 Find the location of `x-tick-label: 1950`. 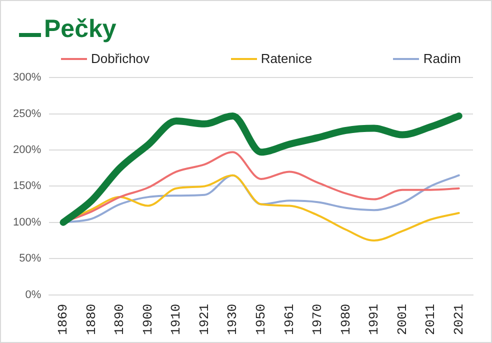

x-tick-label: 1950 is located at coordinates (261, 320).